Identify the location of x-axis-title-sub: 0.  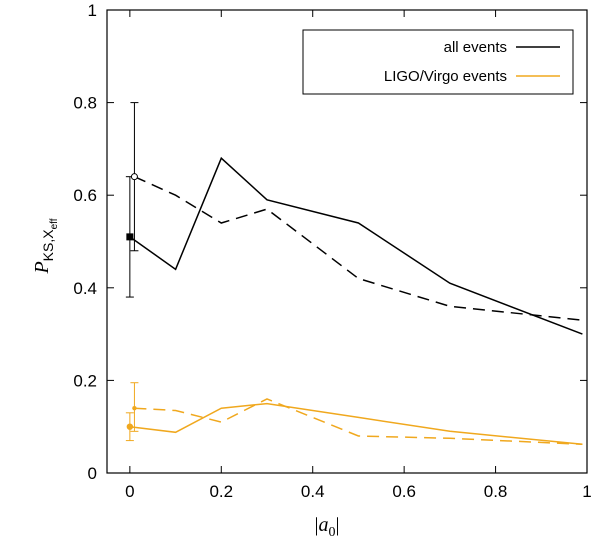
(332, 532).